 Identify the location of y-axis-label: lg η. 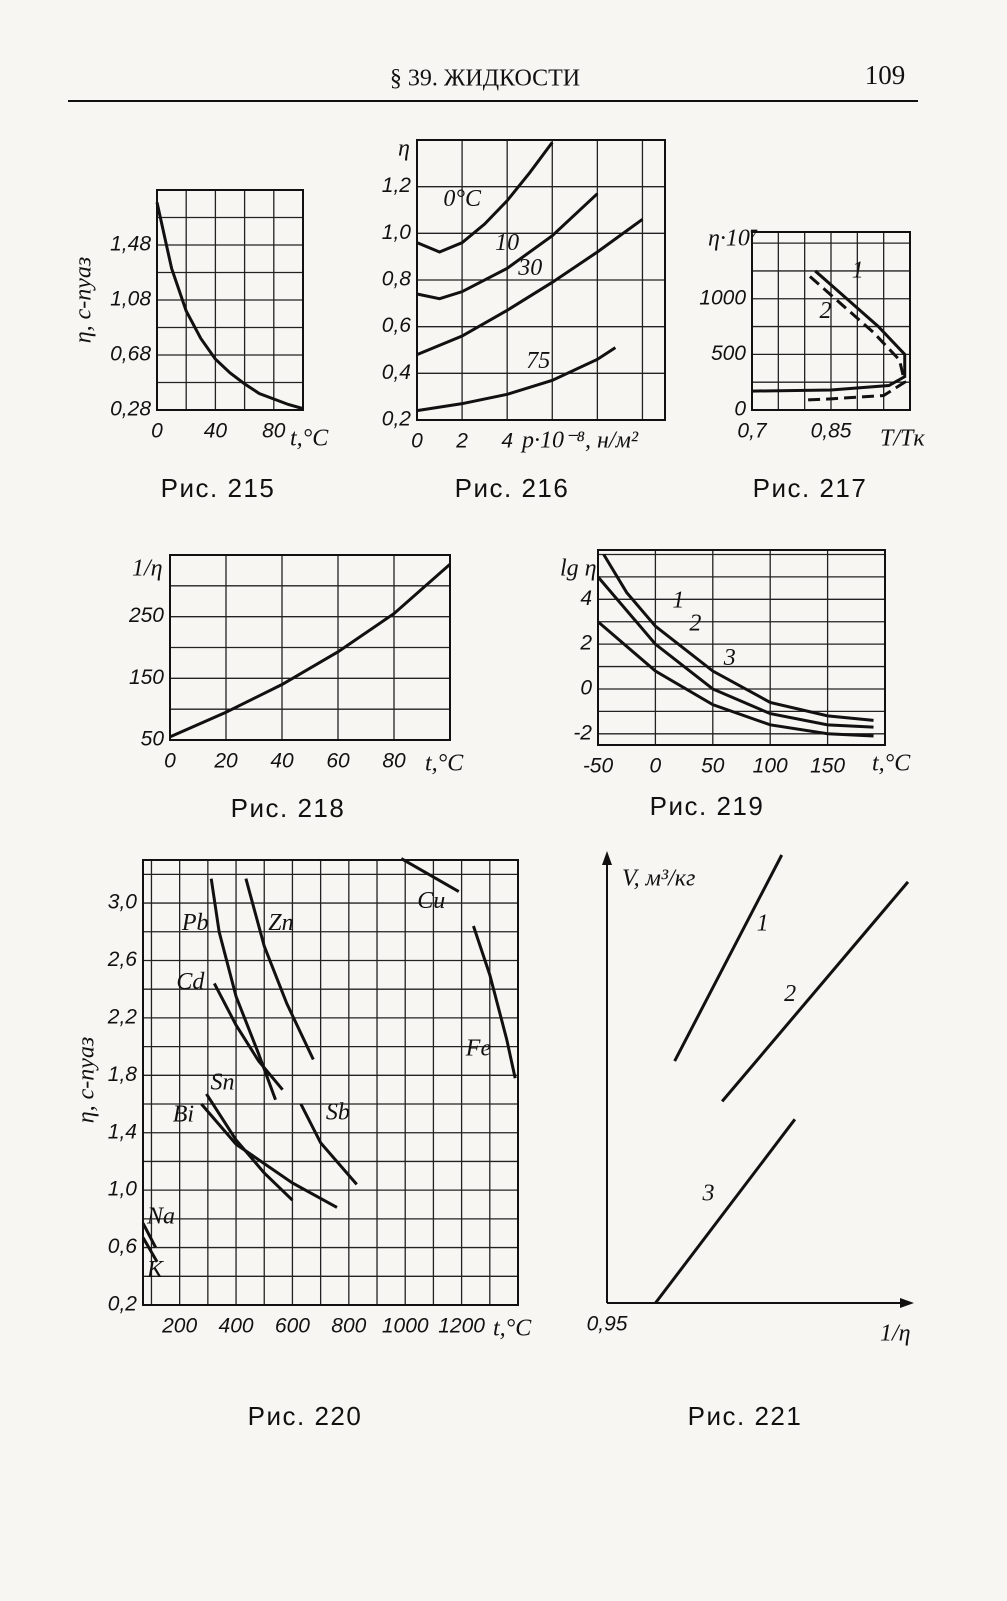
(578, 569).